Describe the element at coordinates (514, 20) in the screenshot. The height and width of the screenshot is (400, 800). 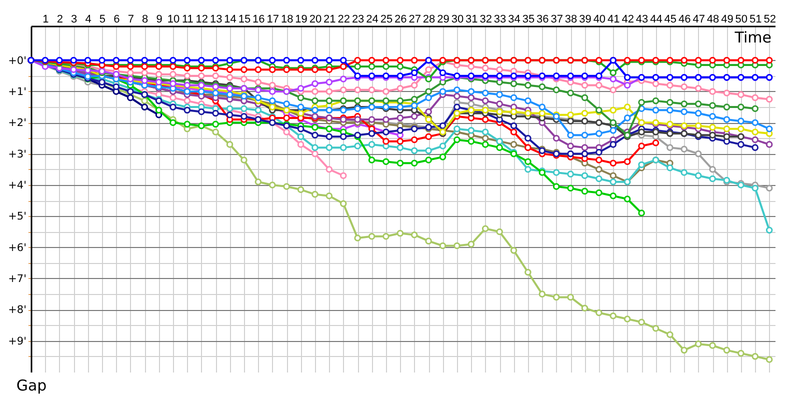
I see `x-tick-label: 34` at that location.